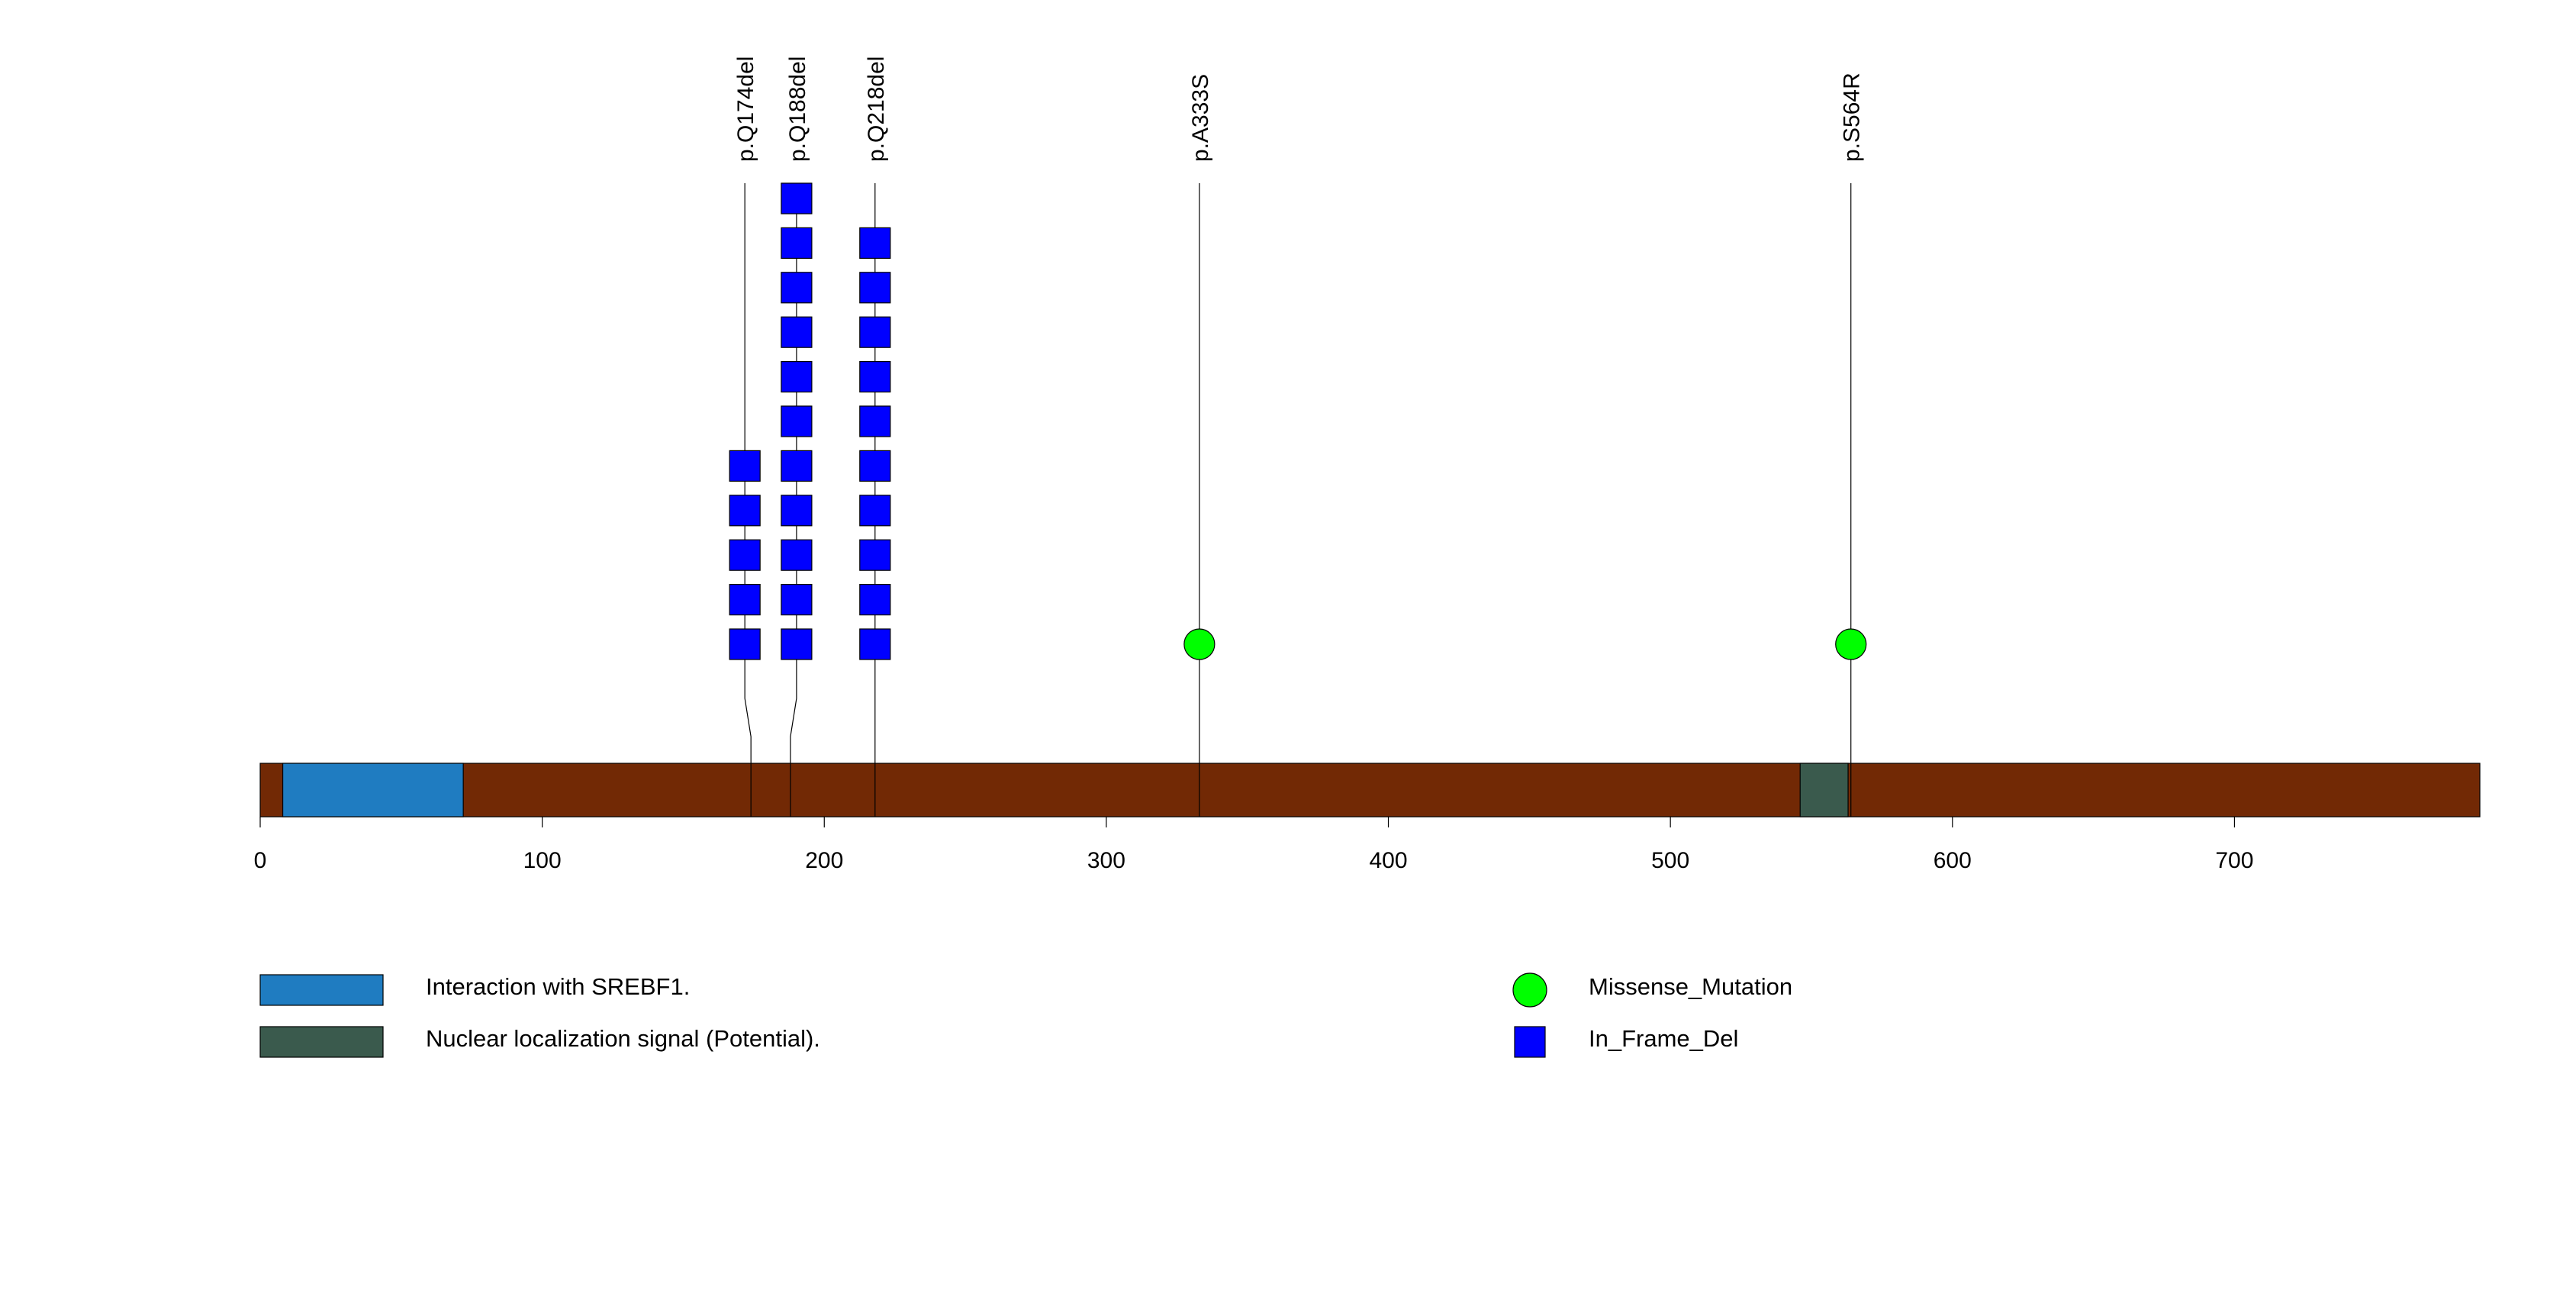  What do you see at coordinates (1200, 118) in the screenshot?
I see `mutation-label: p.A333S` at bounding box center [1200, 118].